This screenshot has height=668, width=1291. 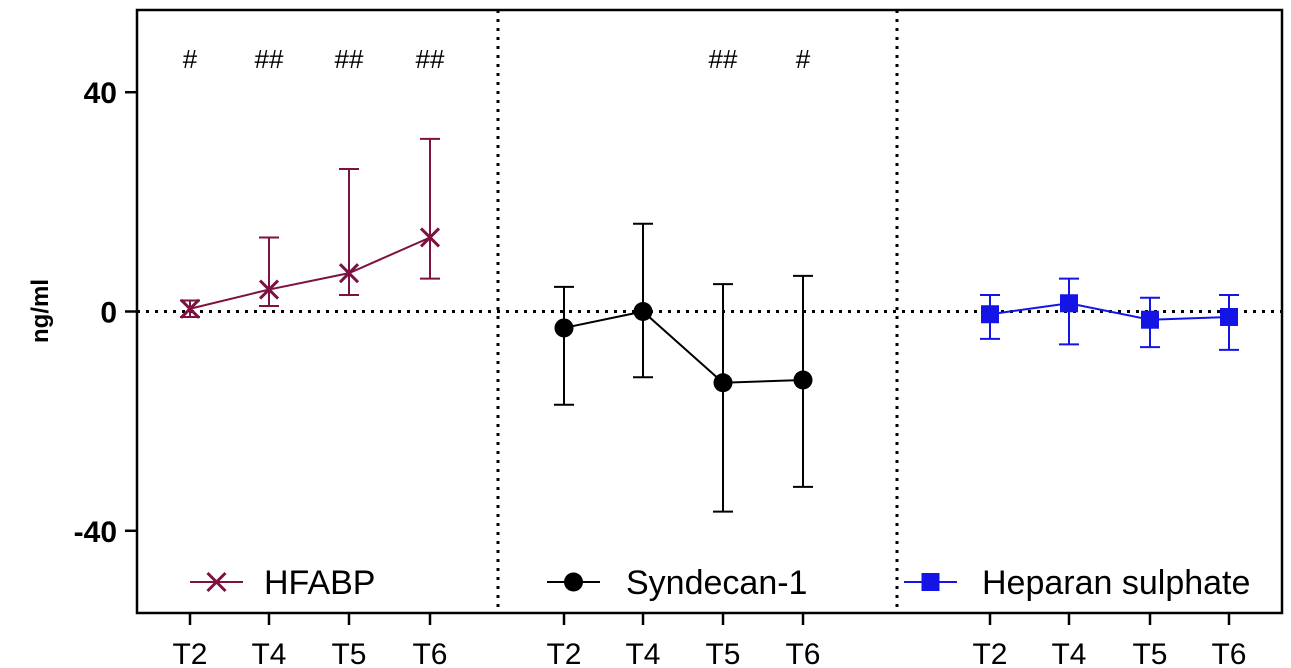 I want to click on legend-label: Heparan sulphate, so click(x=1116, y=583).